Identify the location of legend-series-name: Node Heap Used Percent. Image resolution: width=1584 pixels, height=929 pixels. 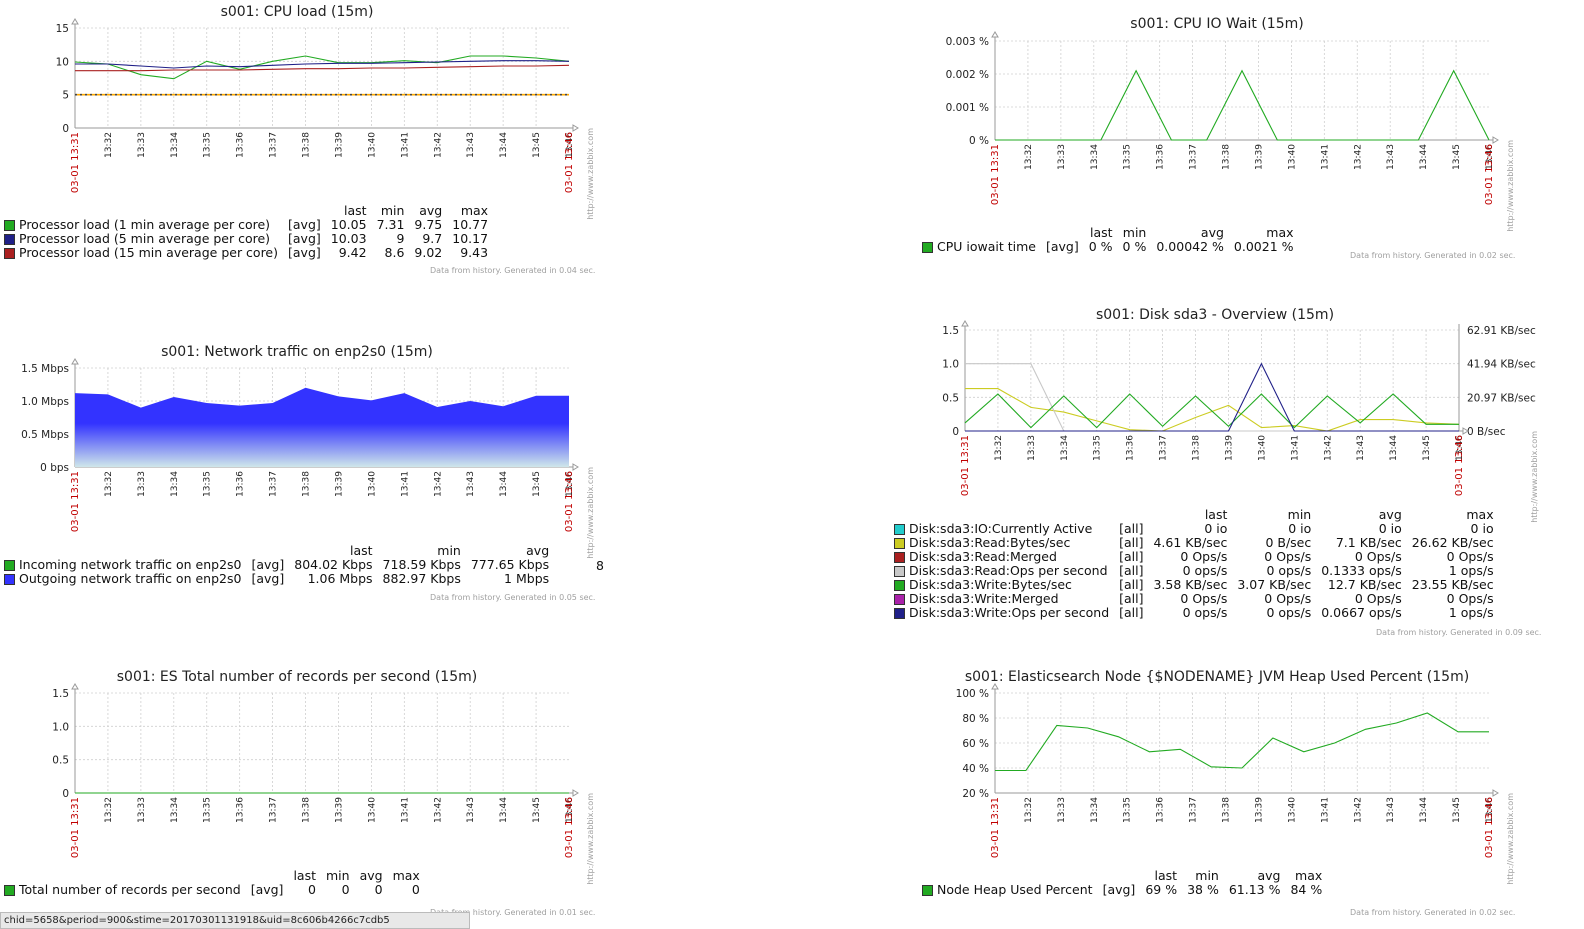
(1015, 889).